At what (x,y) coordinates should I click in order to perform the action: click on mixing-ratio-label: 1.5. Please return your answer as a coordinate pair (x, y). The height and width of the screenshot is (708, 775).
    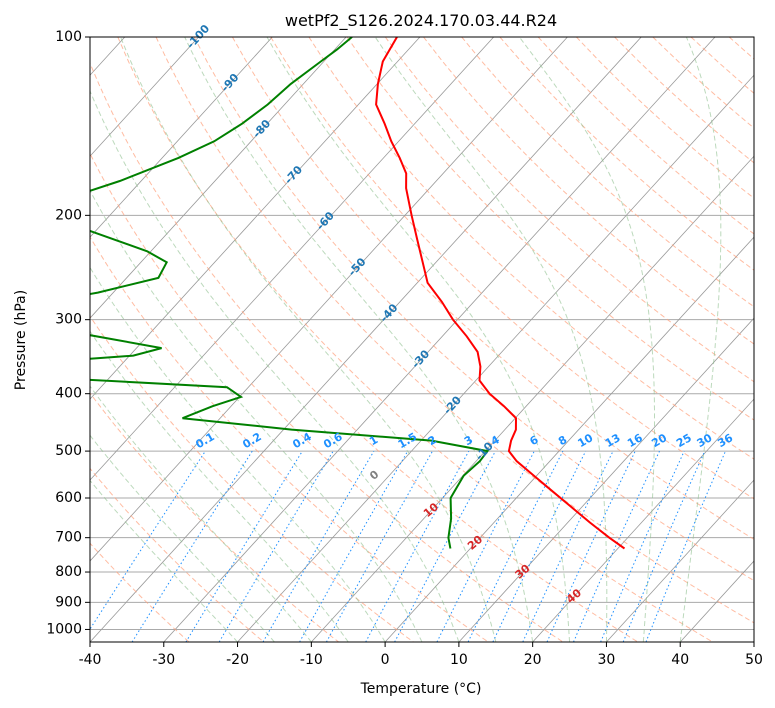
    Looking at the image, I should click on (407, 440).